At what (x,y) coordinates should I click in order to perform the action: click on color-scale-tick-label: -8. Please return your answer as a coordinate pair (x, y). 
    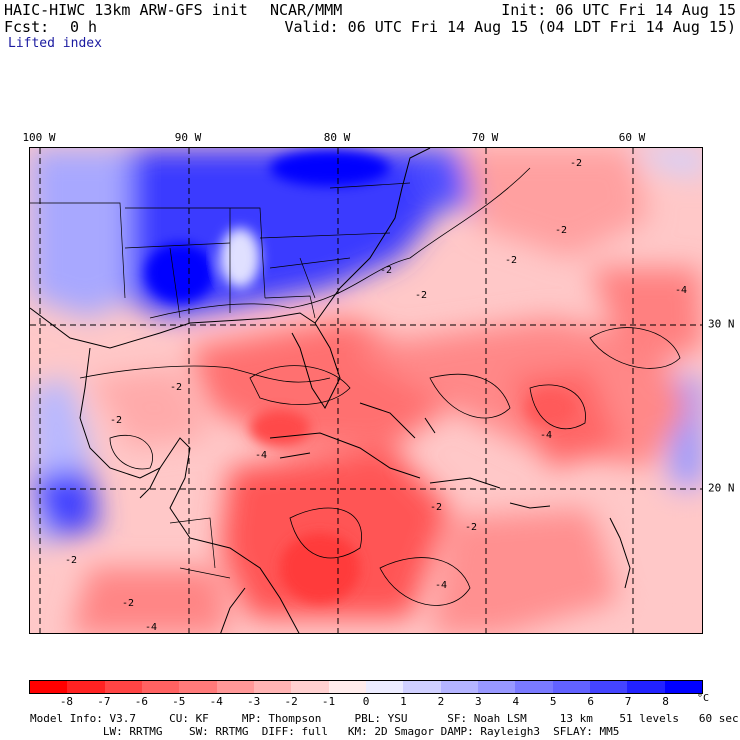
    Looking at the image, I should click on (66, 701).